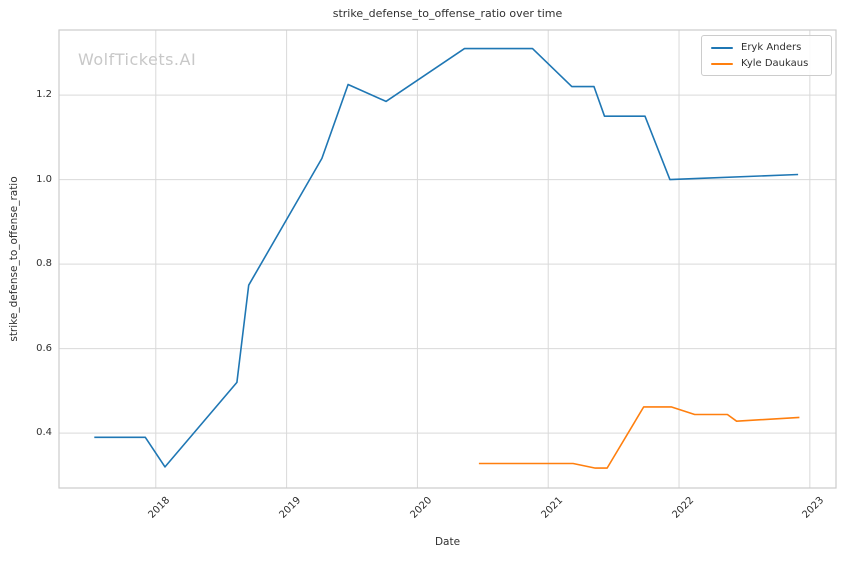  Describe the element at coordinates (137, 59) in the screenshot. I see `watermark: WolfTickets.AI` at that location.